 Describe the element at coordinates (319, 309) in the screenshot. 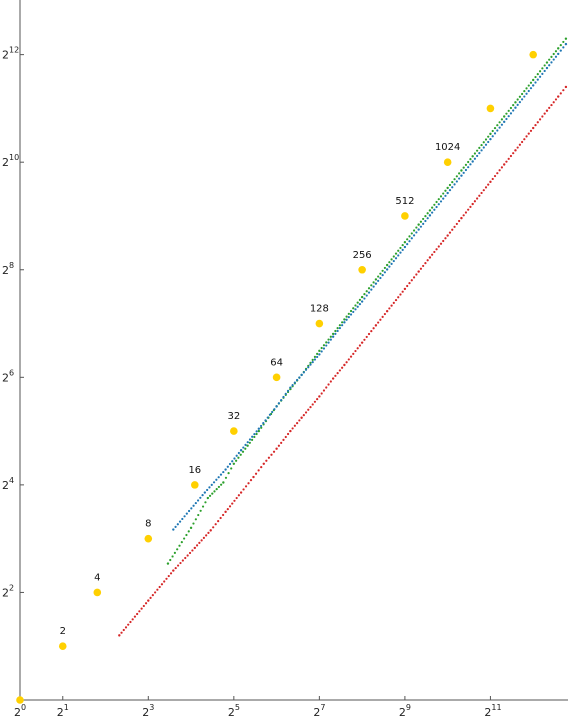

I see `point-label: 128` at that location.